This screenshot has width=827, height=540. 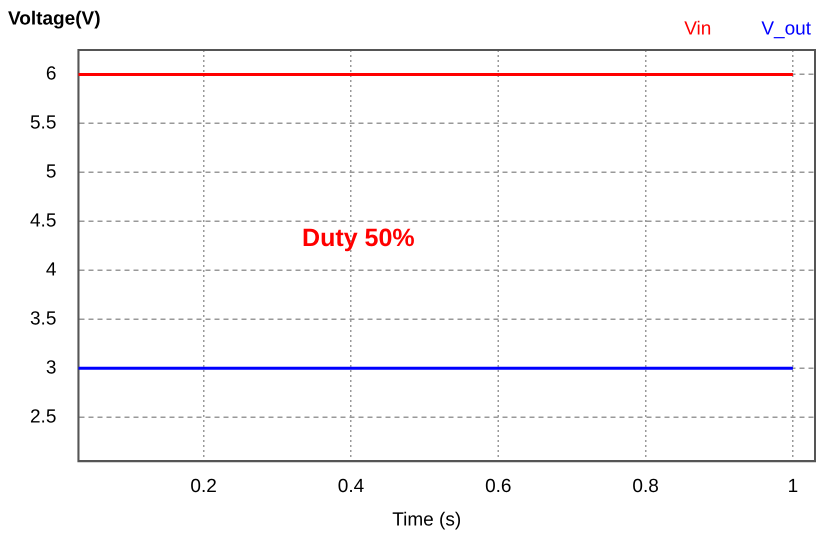 What do you see at coordinates (698, 29) in the screenshot?
I see `series-label: Vin` at bounding box center [698, 29].